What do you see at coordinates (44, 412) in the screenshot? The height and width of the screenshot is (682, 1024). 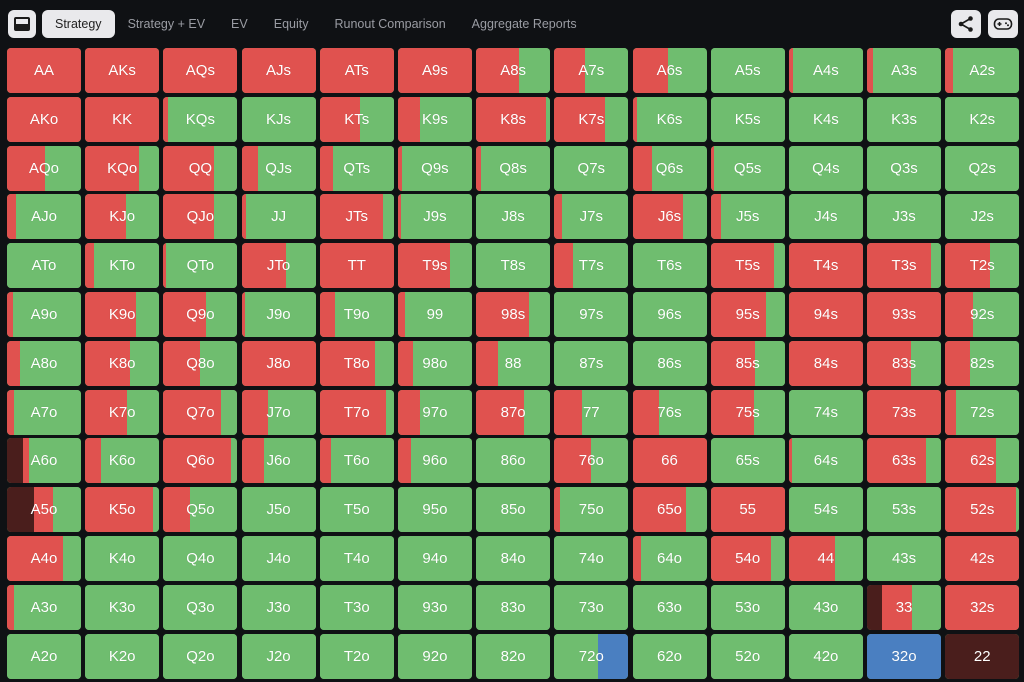 I see `hand-cell-a7o: A7o` at bounding box center [44, 412].